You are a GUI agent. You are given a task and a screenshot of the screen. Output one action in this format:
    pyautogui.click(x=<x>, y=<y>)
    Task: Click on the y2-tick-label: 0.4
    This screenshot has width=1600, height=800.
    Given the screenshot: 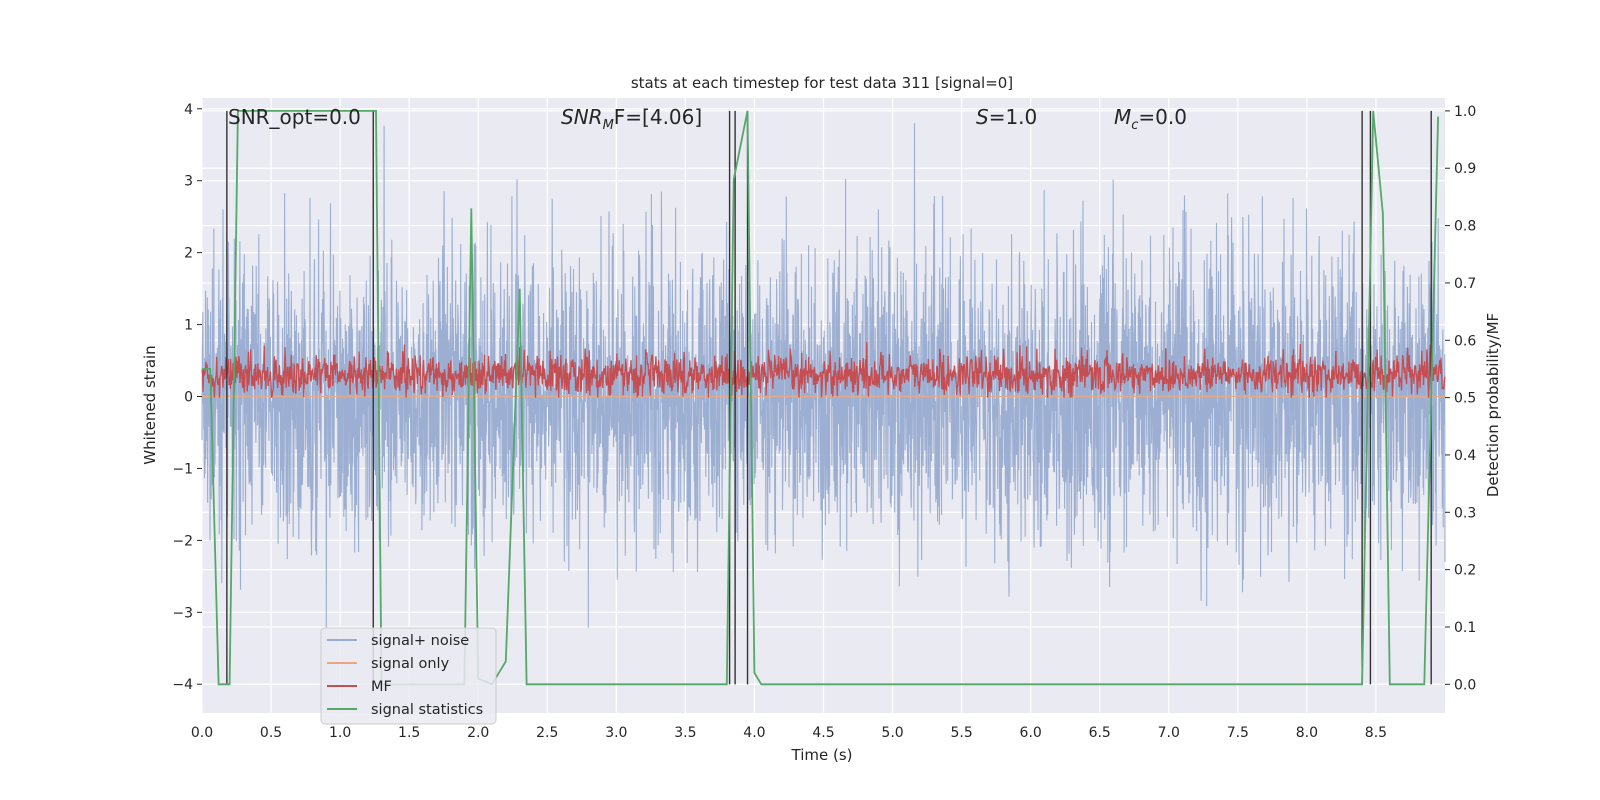 What is the action you would take?
    pyautogui.click(x=1465, y=456)
    